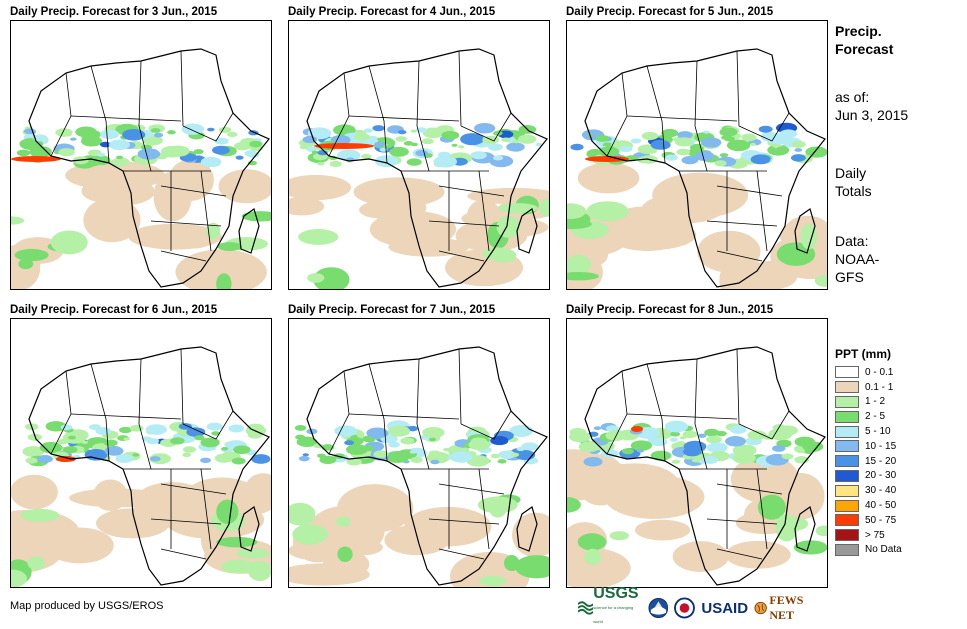 The height and width of the screenshot is (629, 967). What do you see at coordinates (670, 310) in the screenshot?
I see `panel-title: Daily Precip. Forecast for 8 Jun., 2015` at bounding box center [670, 310].